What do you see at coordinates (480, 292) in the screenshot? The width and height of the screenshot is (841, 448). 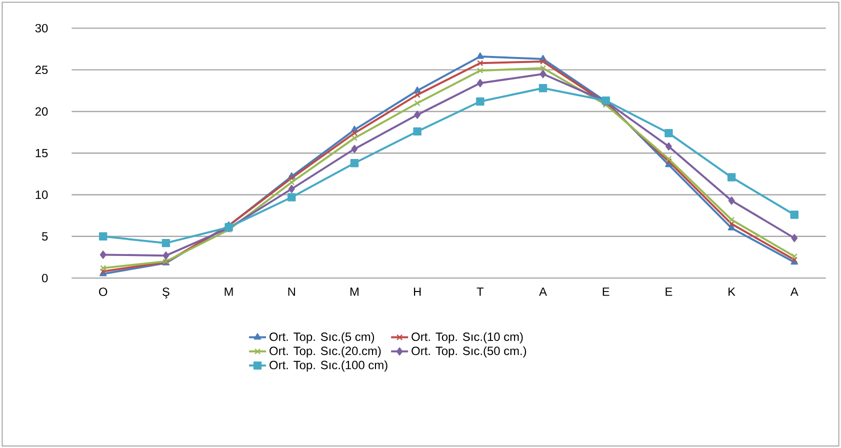 I see `x-tick-label: T` at bounding box center [480, 292].